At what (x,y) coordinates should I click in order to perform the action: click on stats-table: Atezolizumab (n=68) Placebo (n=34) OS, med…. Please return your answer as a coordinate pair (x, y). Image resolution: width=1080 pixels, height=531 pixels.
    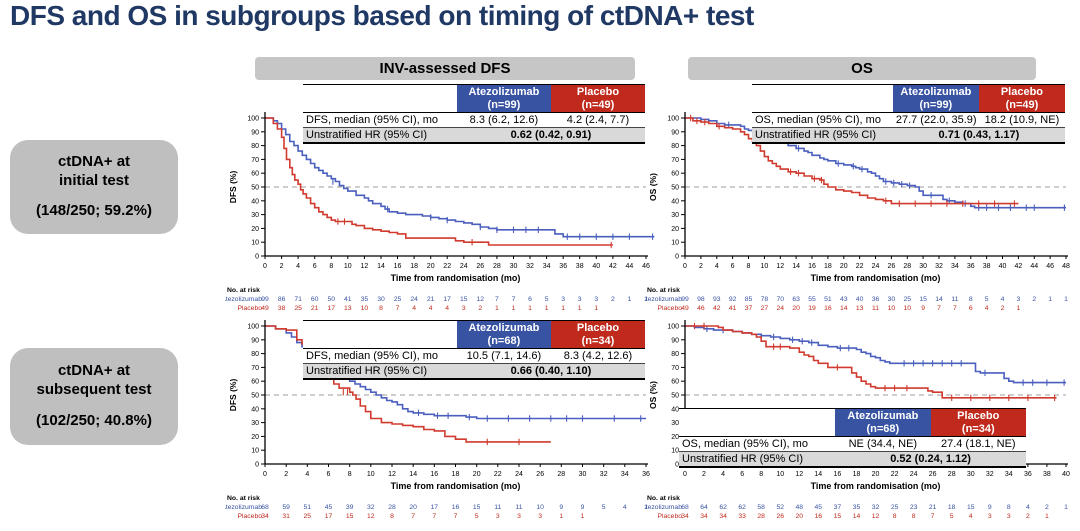
    Looking at the image, I should click on (852, 438).